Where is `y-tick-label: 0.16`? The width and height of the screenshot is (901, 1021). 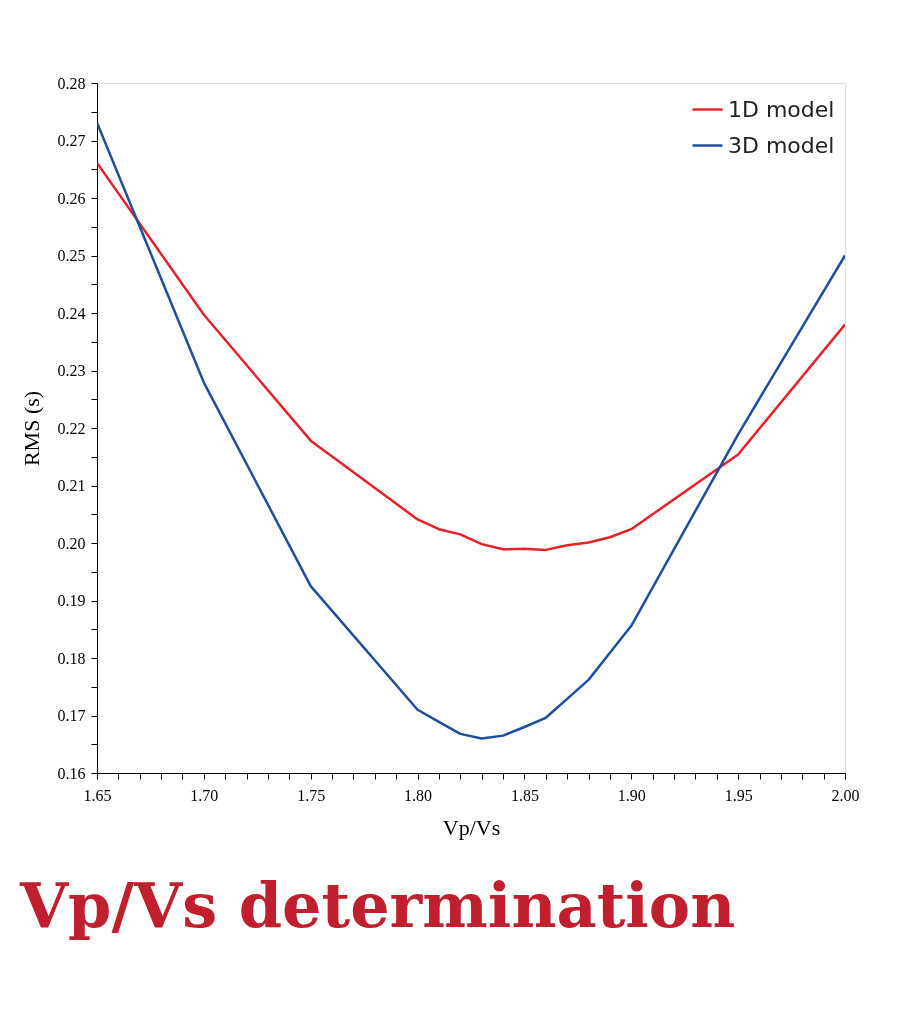
y-tick-label: 0.16 is located at coordinates (71, 773).